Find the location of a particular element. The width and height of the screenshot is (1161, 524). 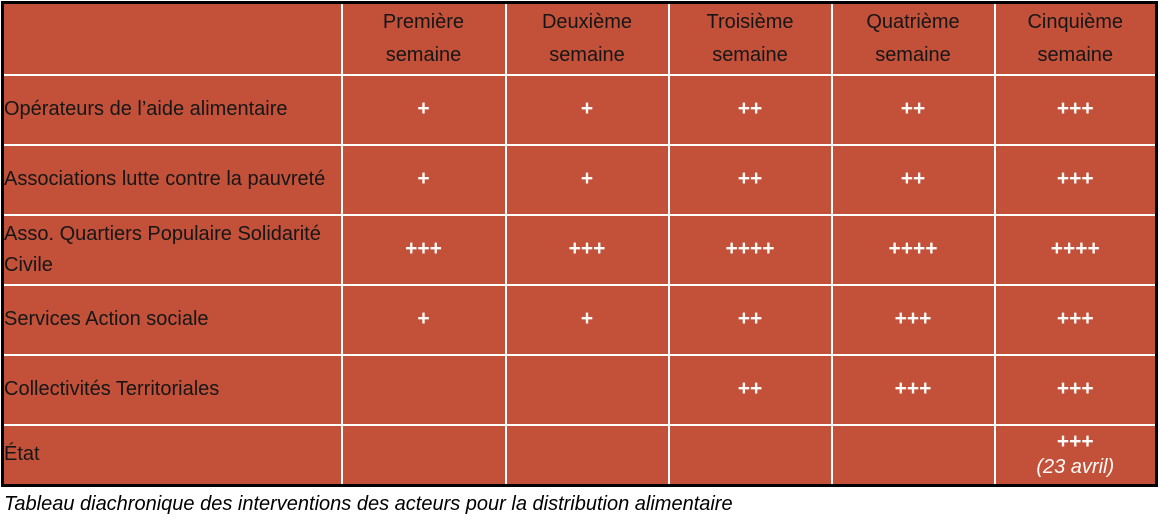

column-header-week2: Deuxième semaine is located at coordinates (587, 38).